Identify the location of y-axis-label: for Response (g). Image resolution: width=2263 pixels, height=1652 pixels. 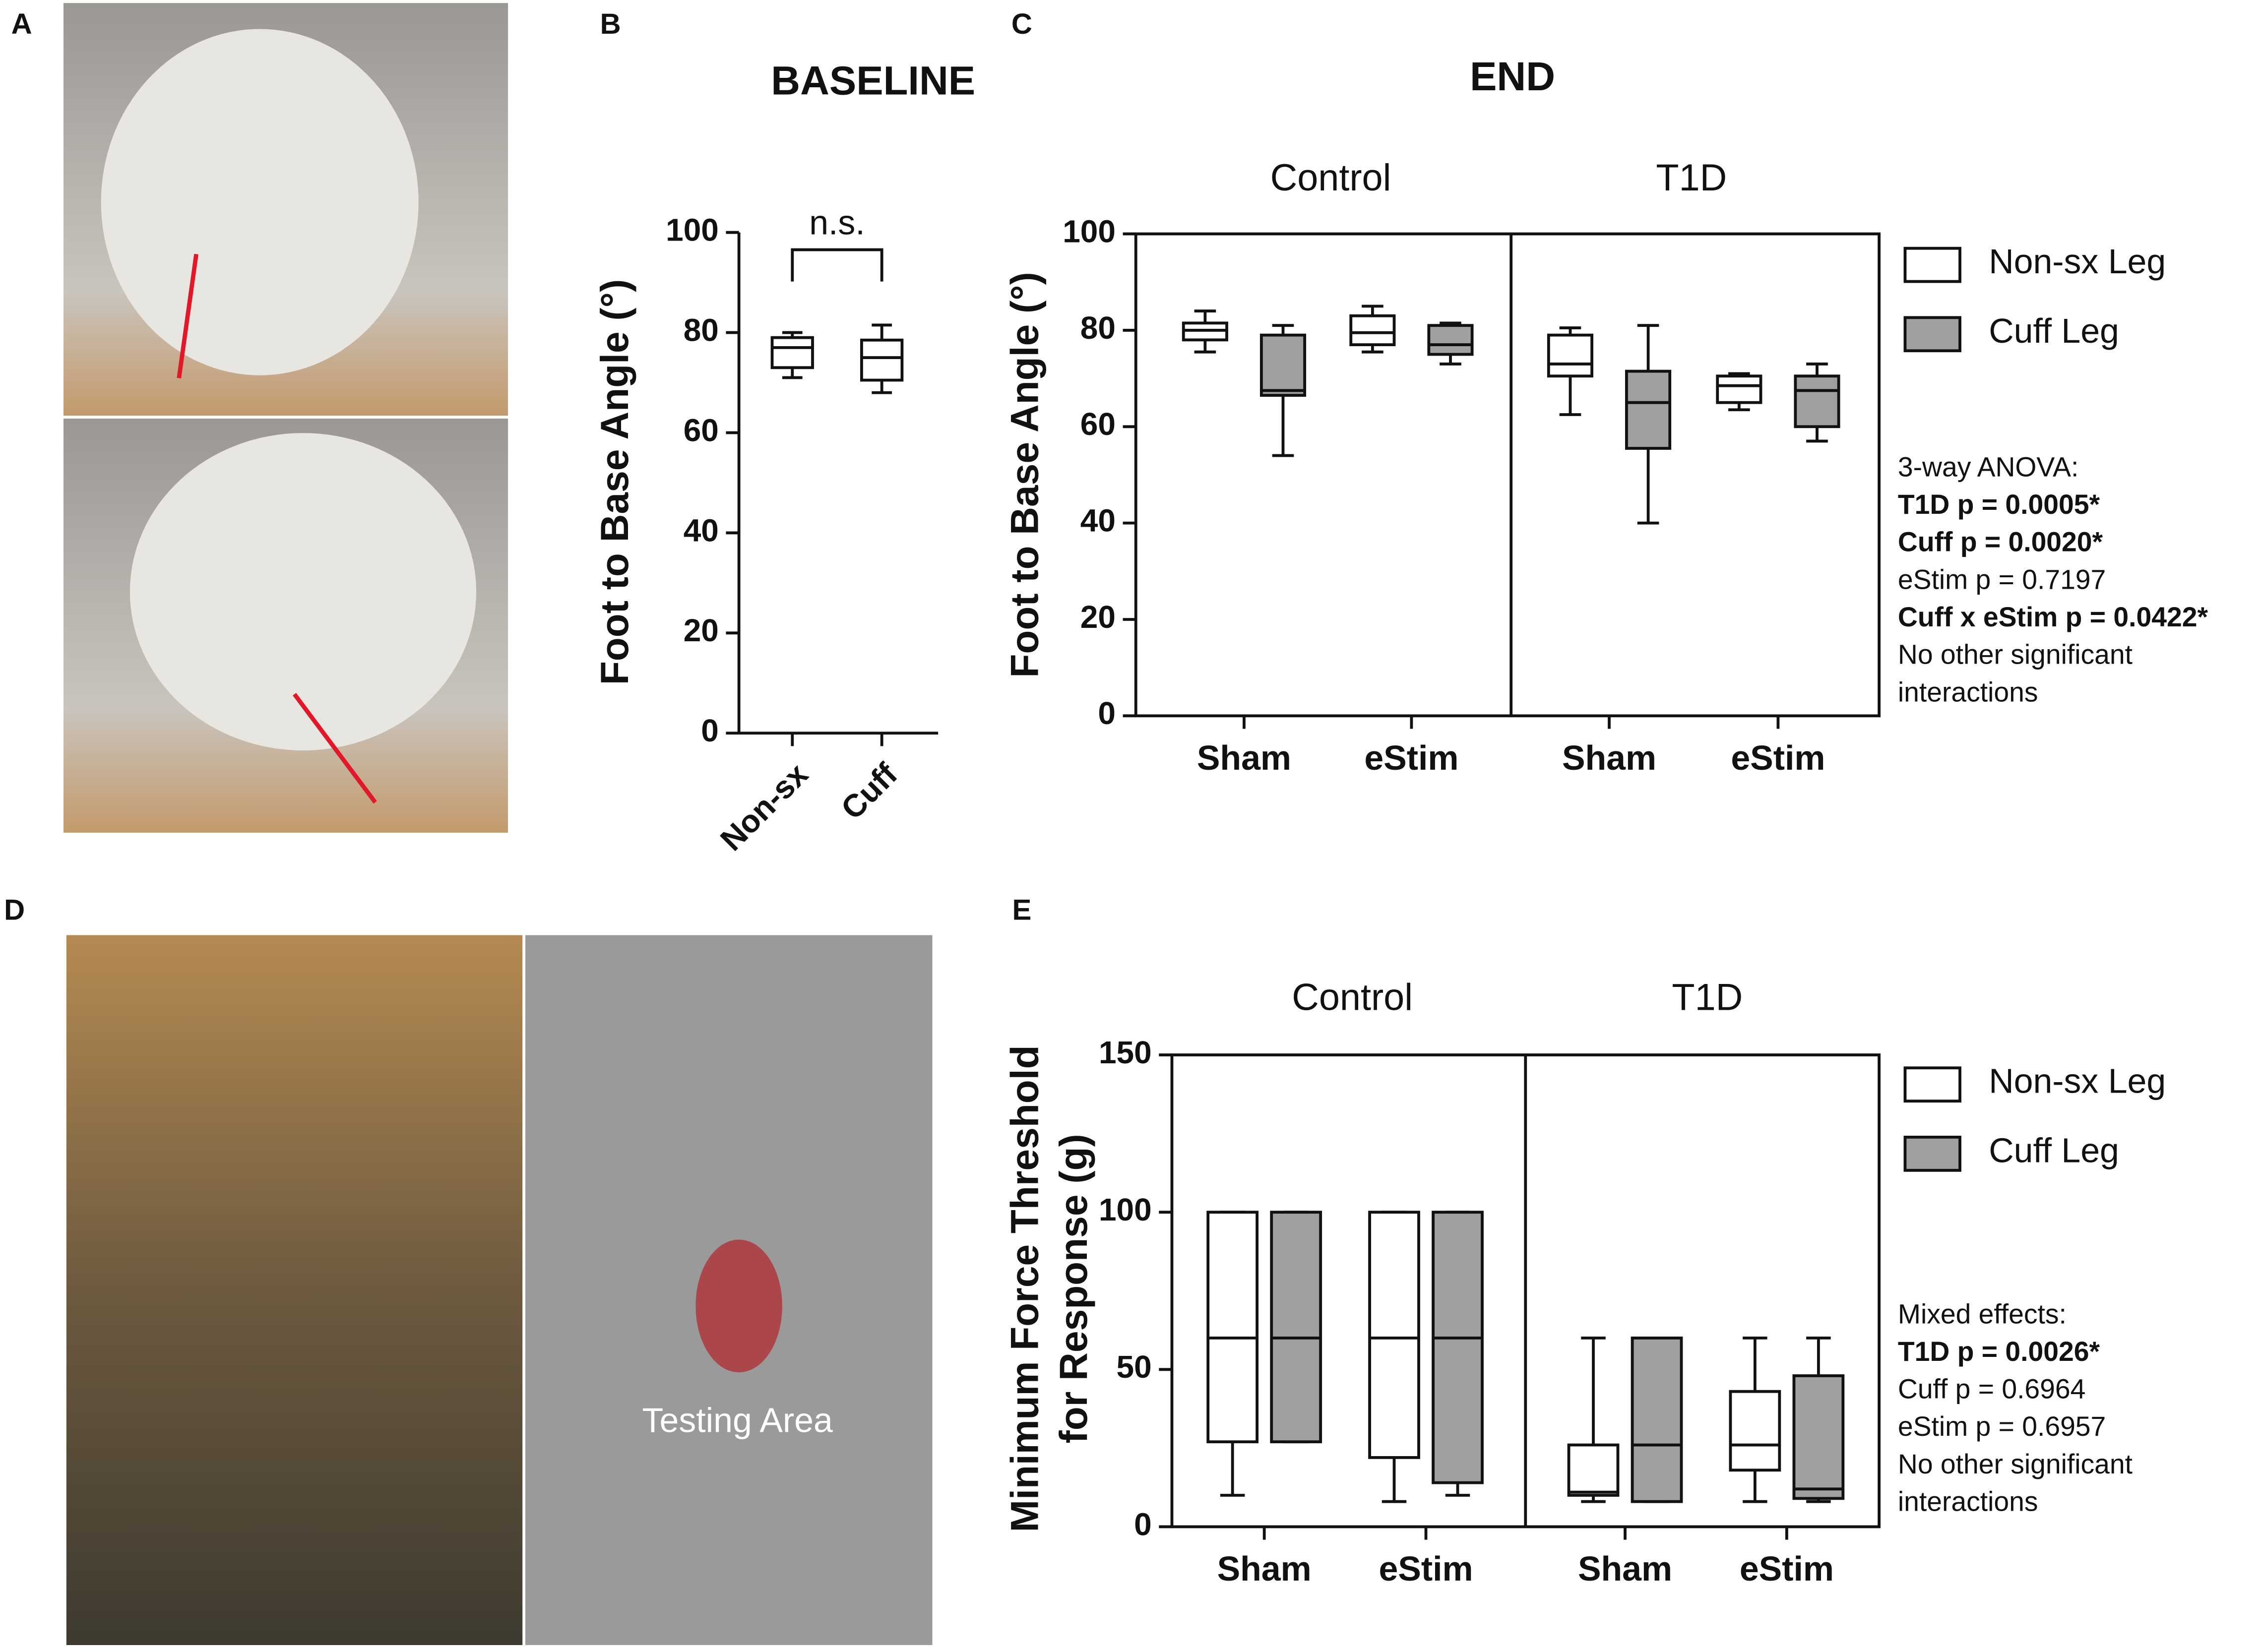
(1073, 1289).